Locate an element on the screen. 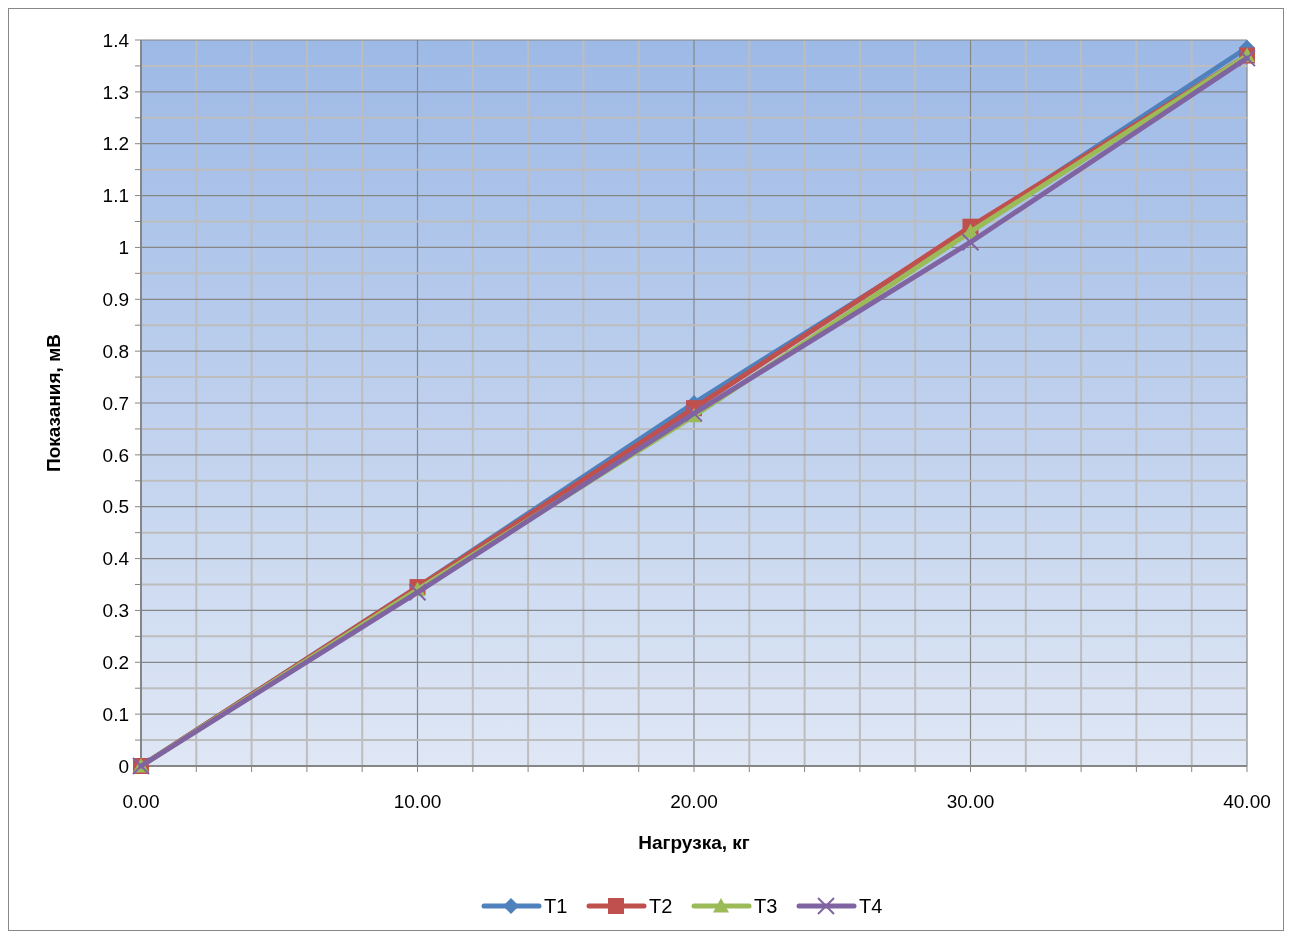  x-tick-label: 10.00 is located at coordinates (417, 801).